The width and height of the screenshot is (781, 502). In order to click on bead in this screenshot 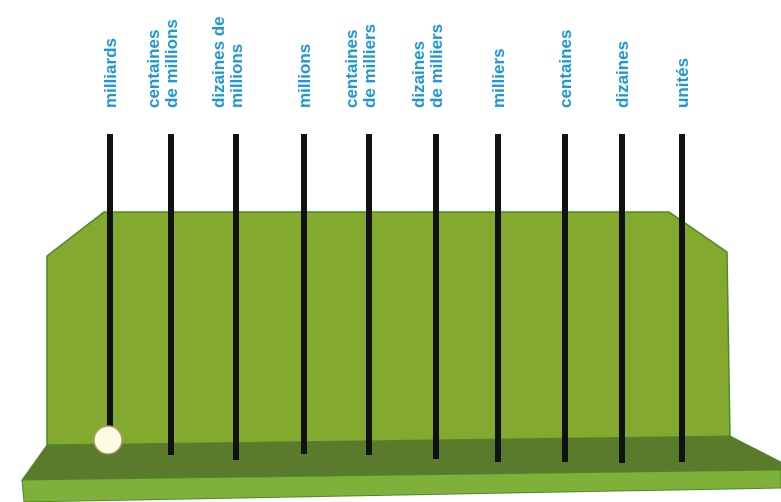, I will do `click(108, 440)`.